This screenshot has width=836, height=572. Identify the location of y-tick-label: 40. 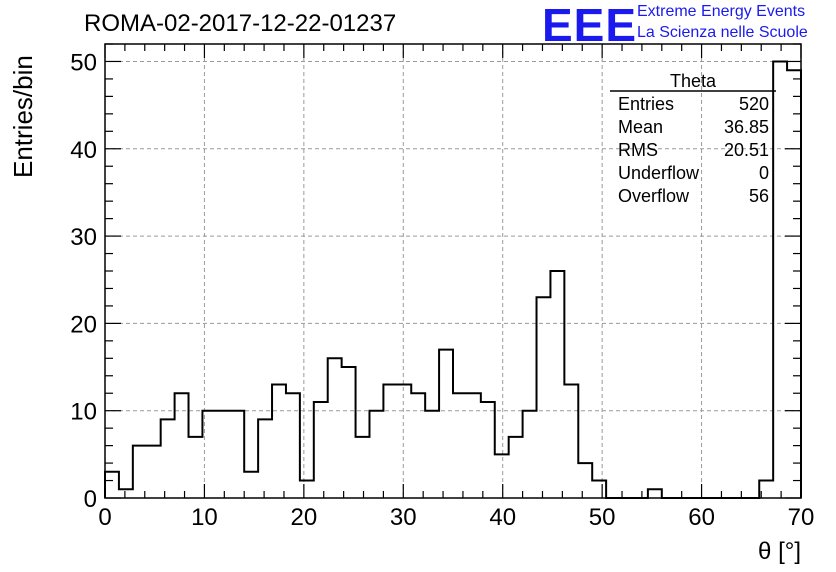
(83, 150).